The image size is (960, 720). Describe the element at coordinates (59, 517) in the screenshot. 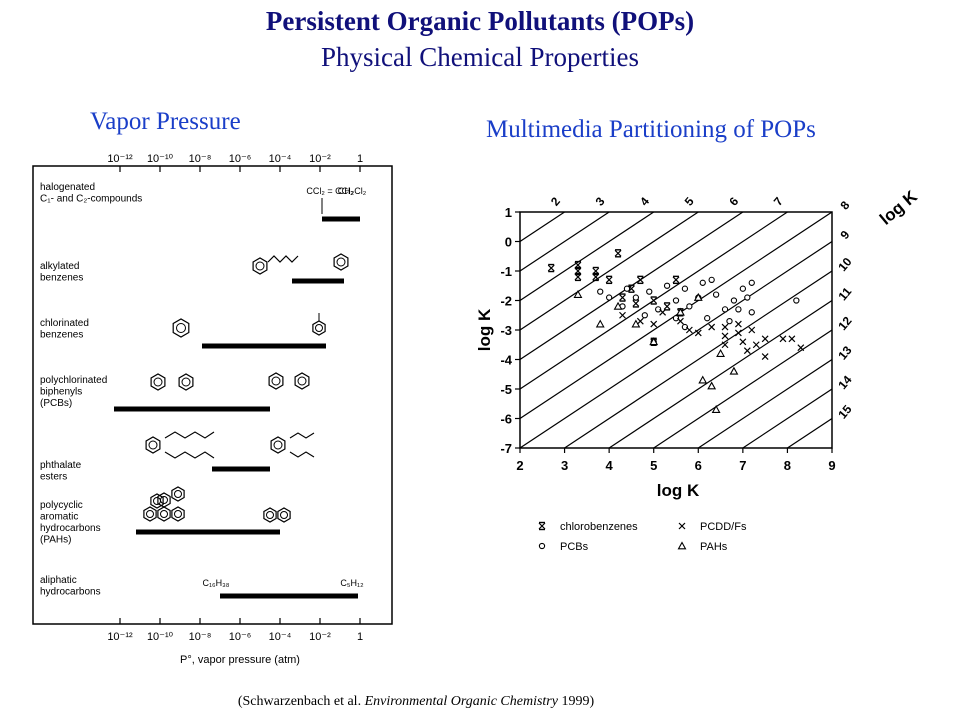

I see `vp-category-label: aromatic` at that location.